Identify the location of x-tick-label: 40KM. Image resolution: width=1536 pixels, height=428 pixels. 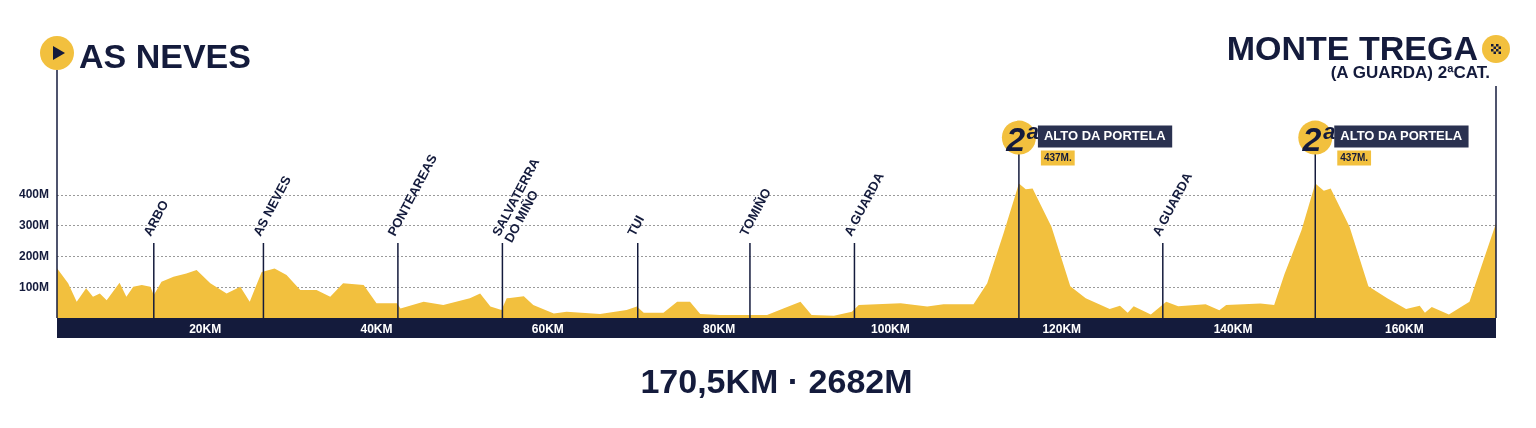
(376, 328).